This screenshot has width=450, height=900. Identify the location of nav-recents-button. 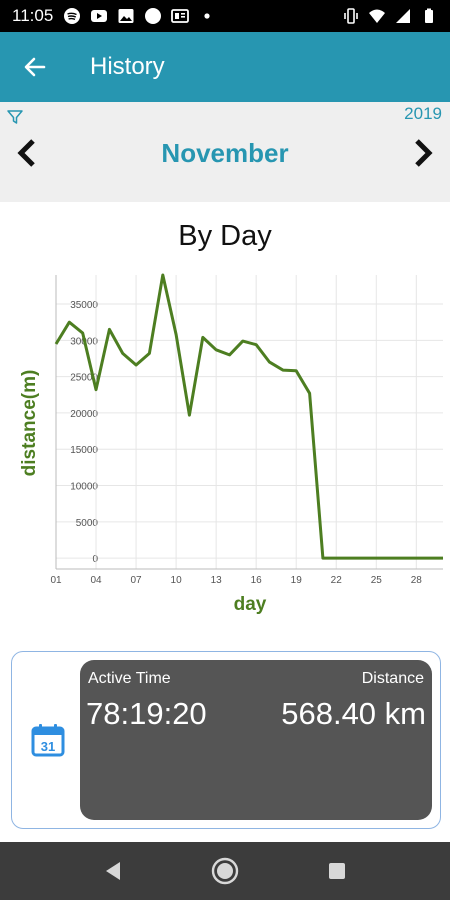
(337, 871).